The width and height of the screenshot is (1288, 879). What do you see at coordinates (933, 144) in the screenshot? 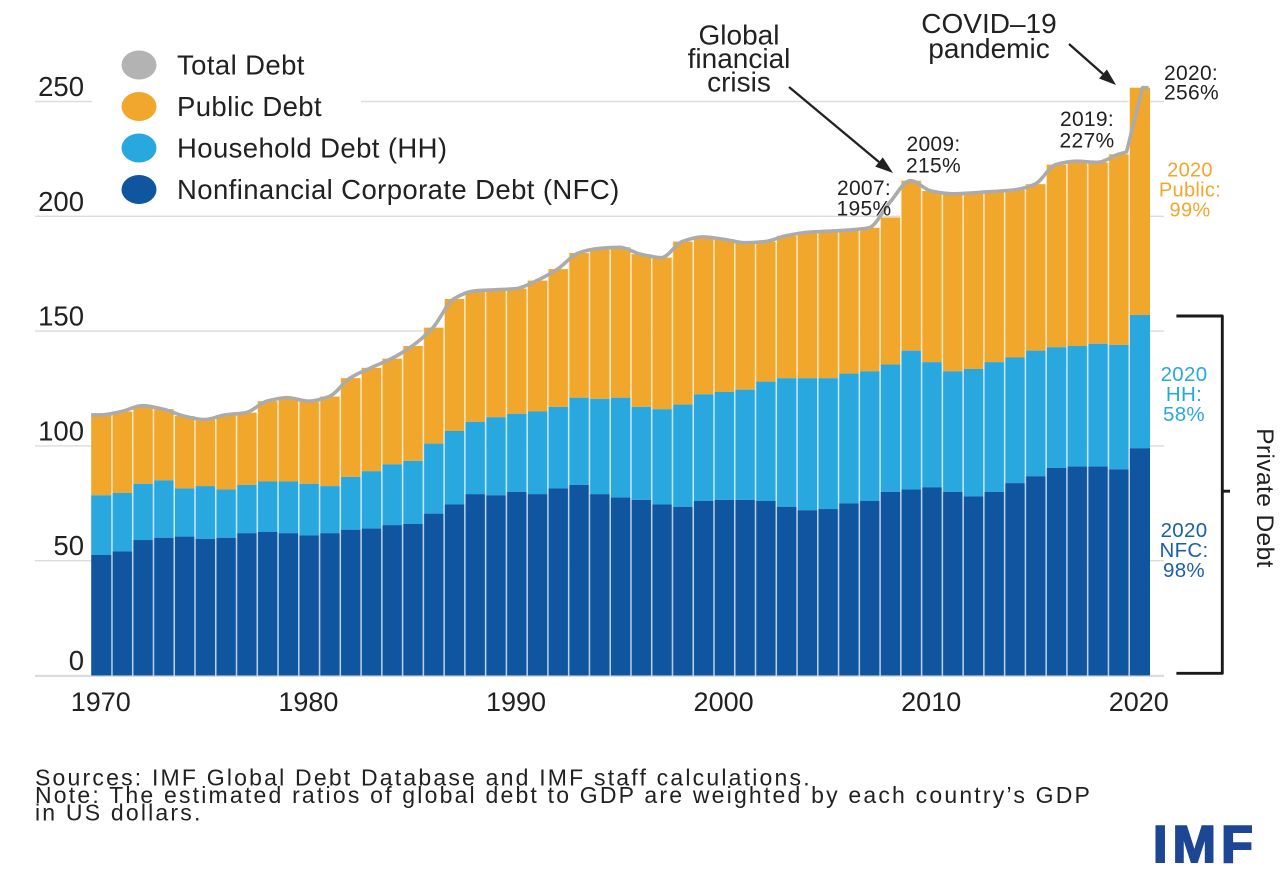
I see `svg-text: 2009:` at bounding box center [933, 144].